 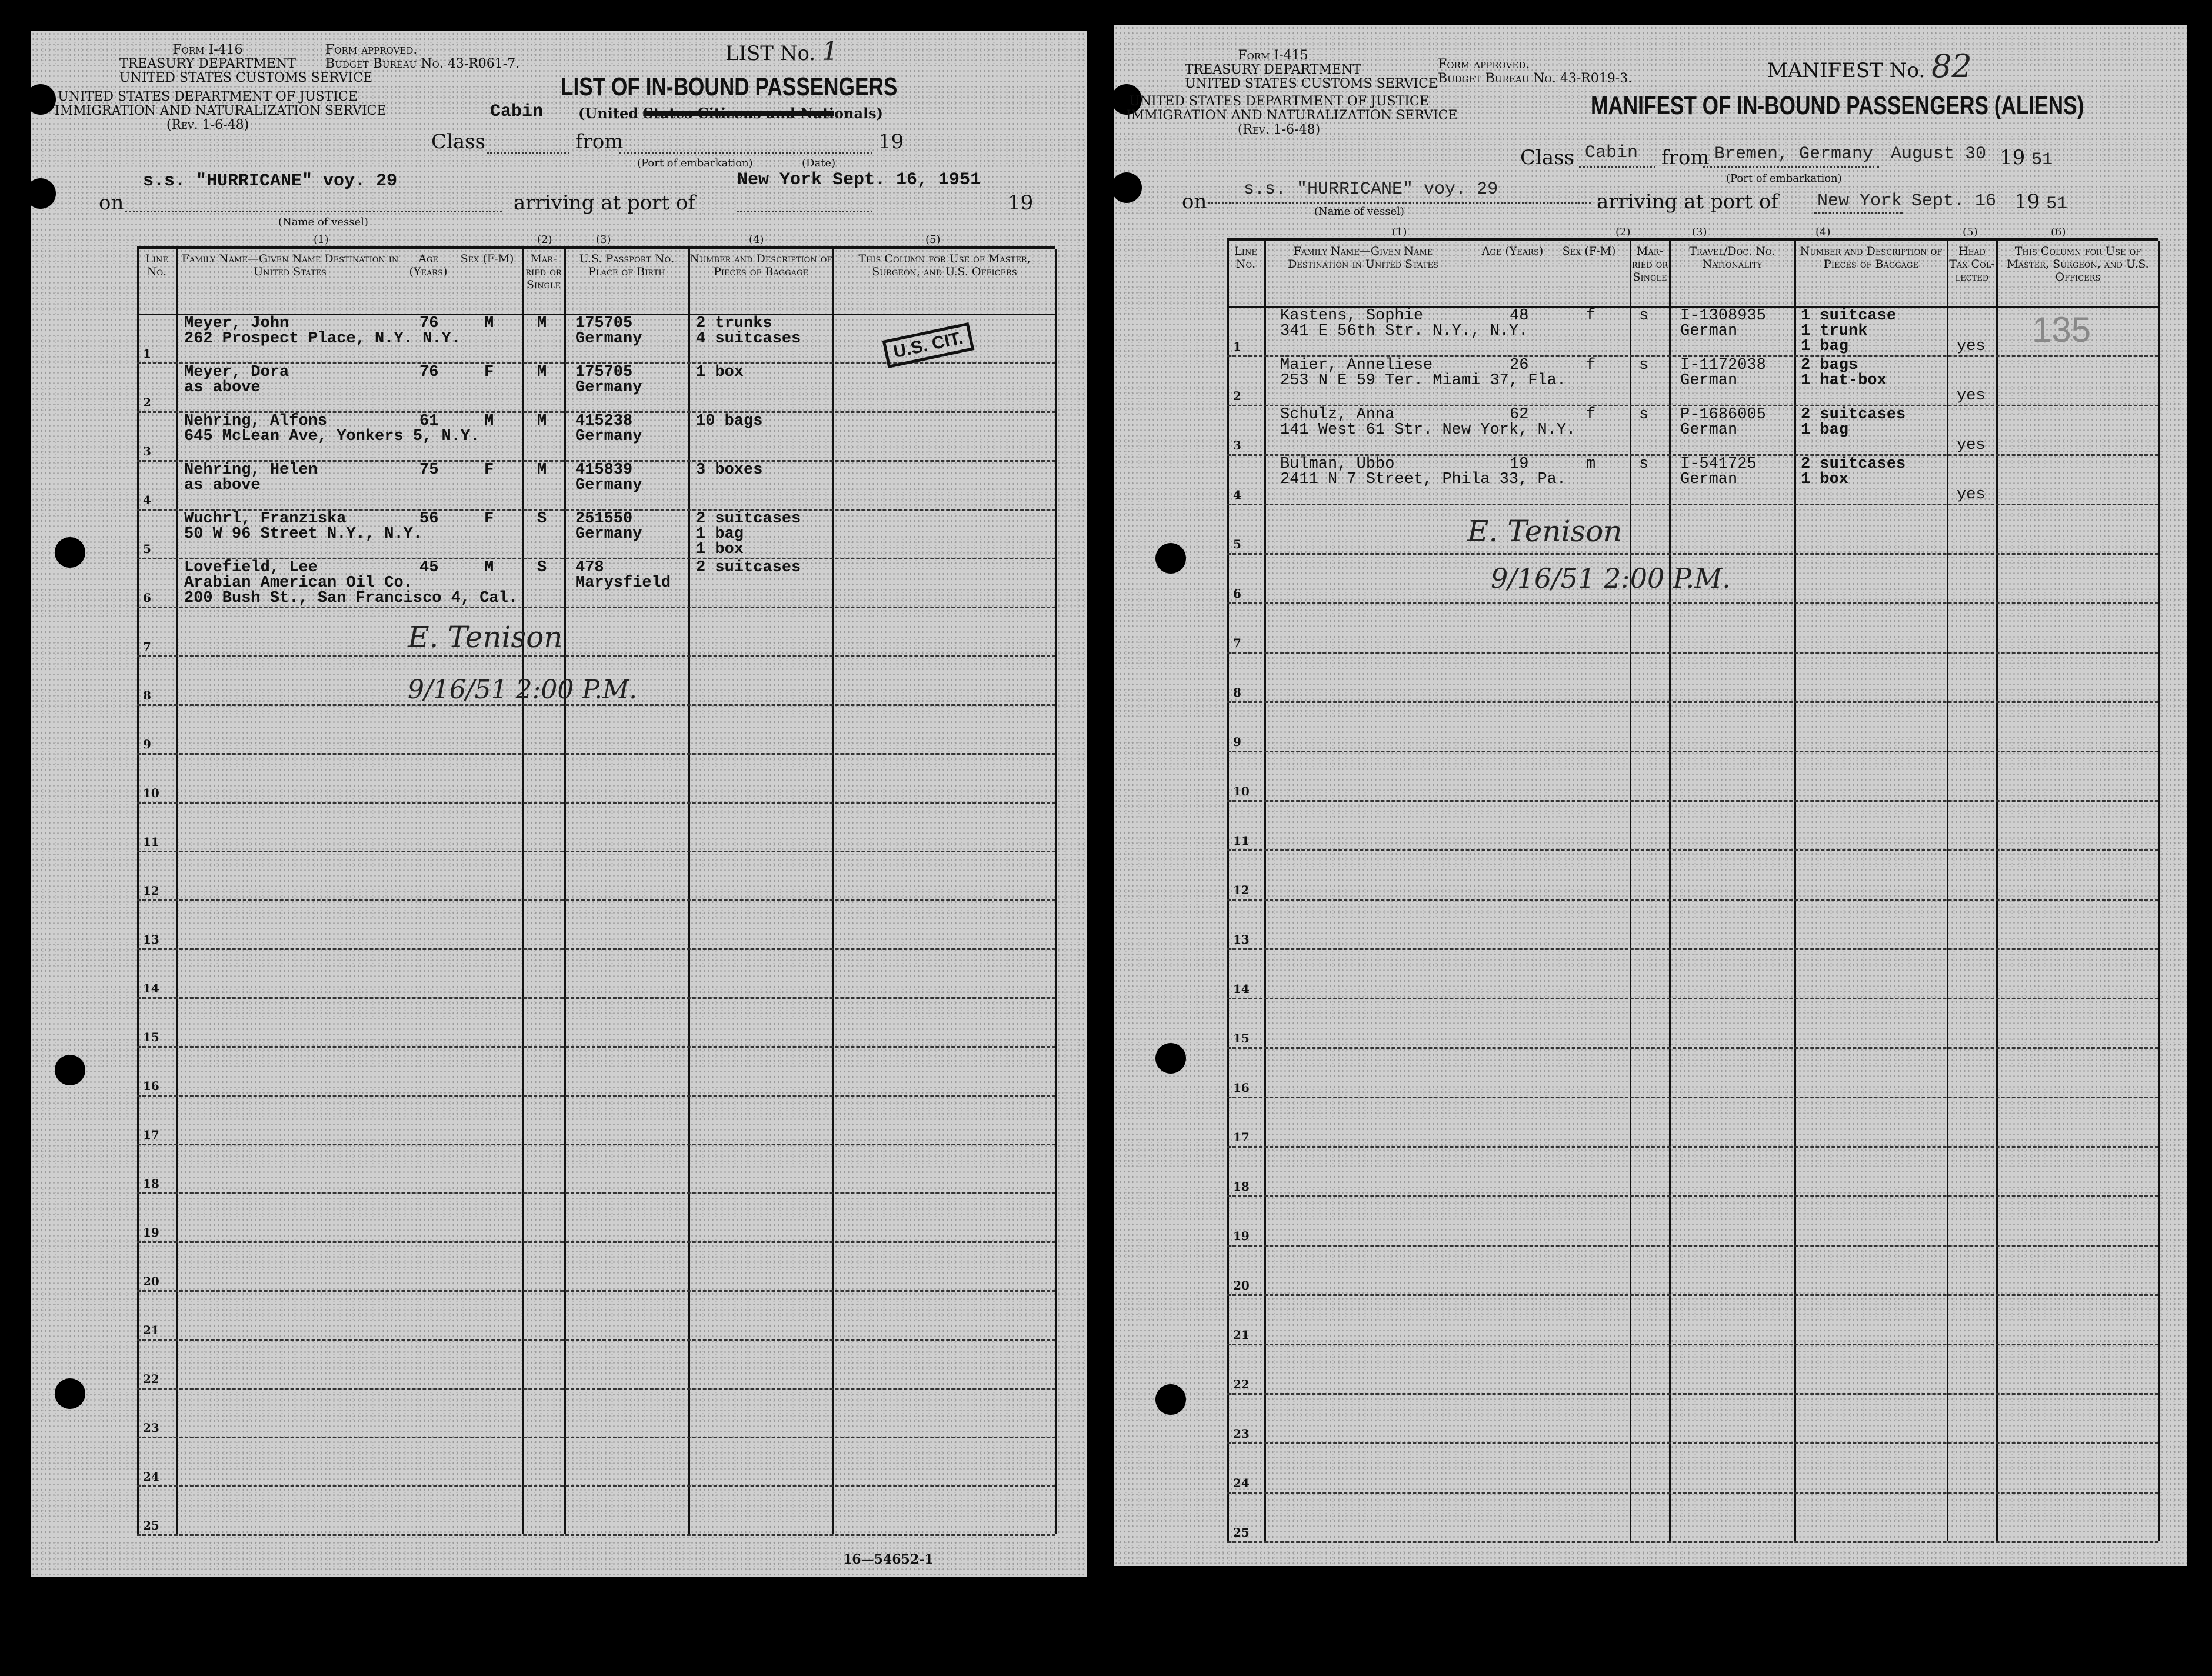 What do you see at coordinates (720, 372) in the screenshot?
I see `passenger-baggage: 1 box` at bounding box center [720, 372].